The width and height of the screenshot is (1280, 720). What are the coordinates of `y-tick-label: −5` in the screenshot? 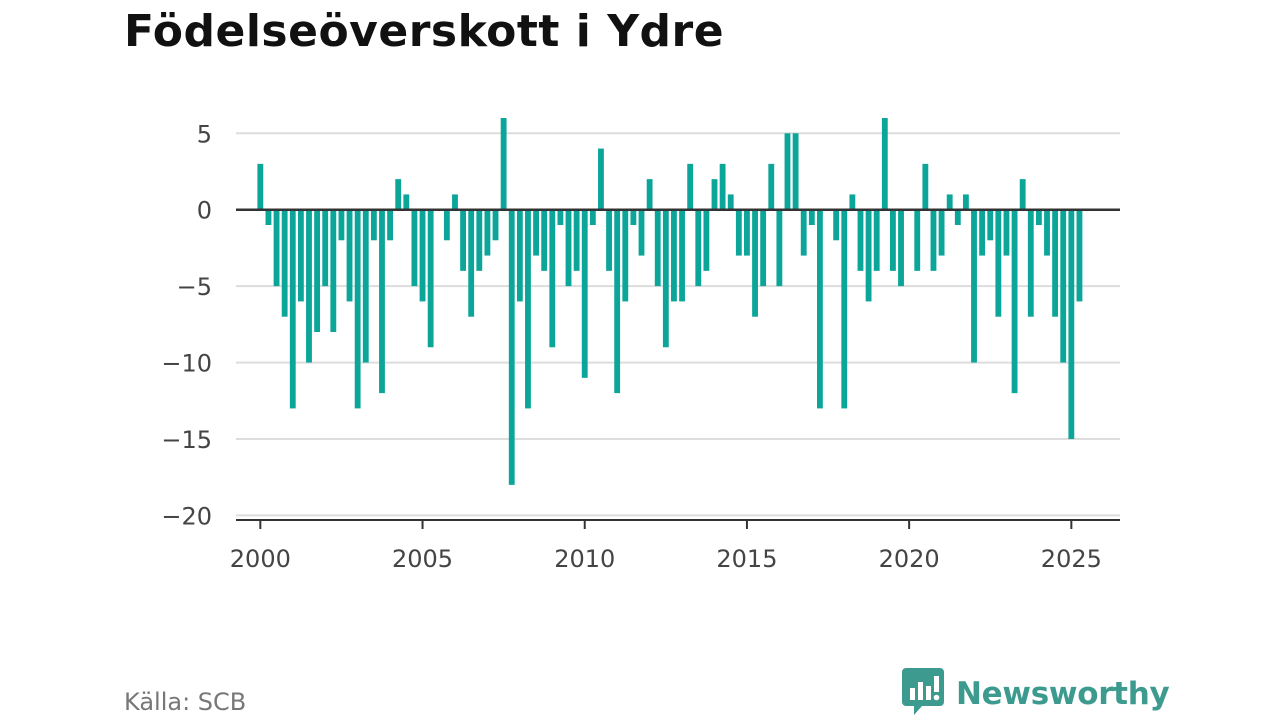 It's located at (194, 287).